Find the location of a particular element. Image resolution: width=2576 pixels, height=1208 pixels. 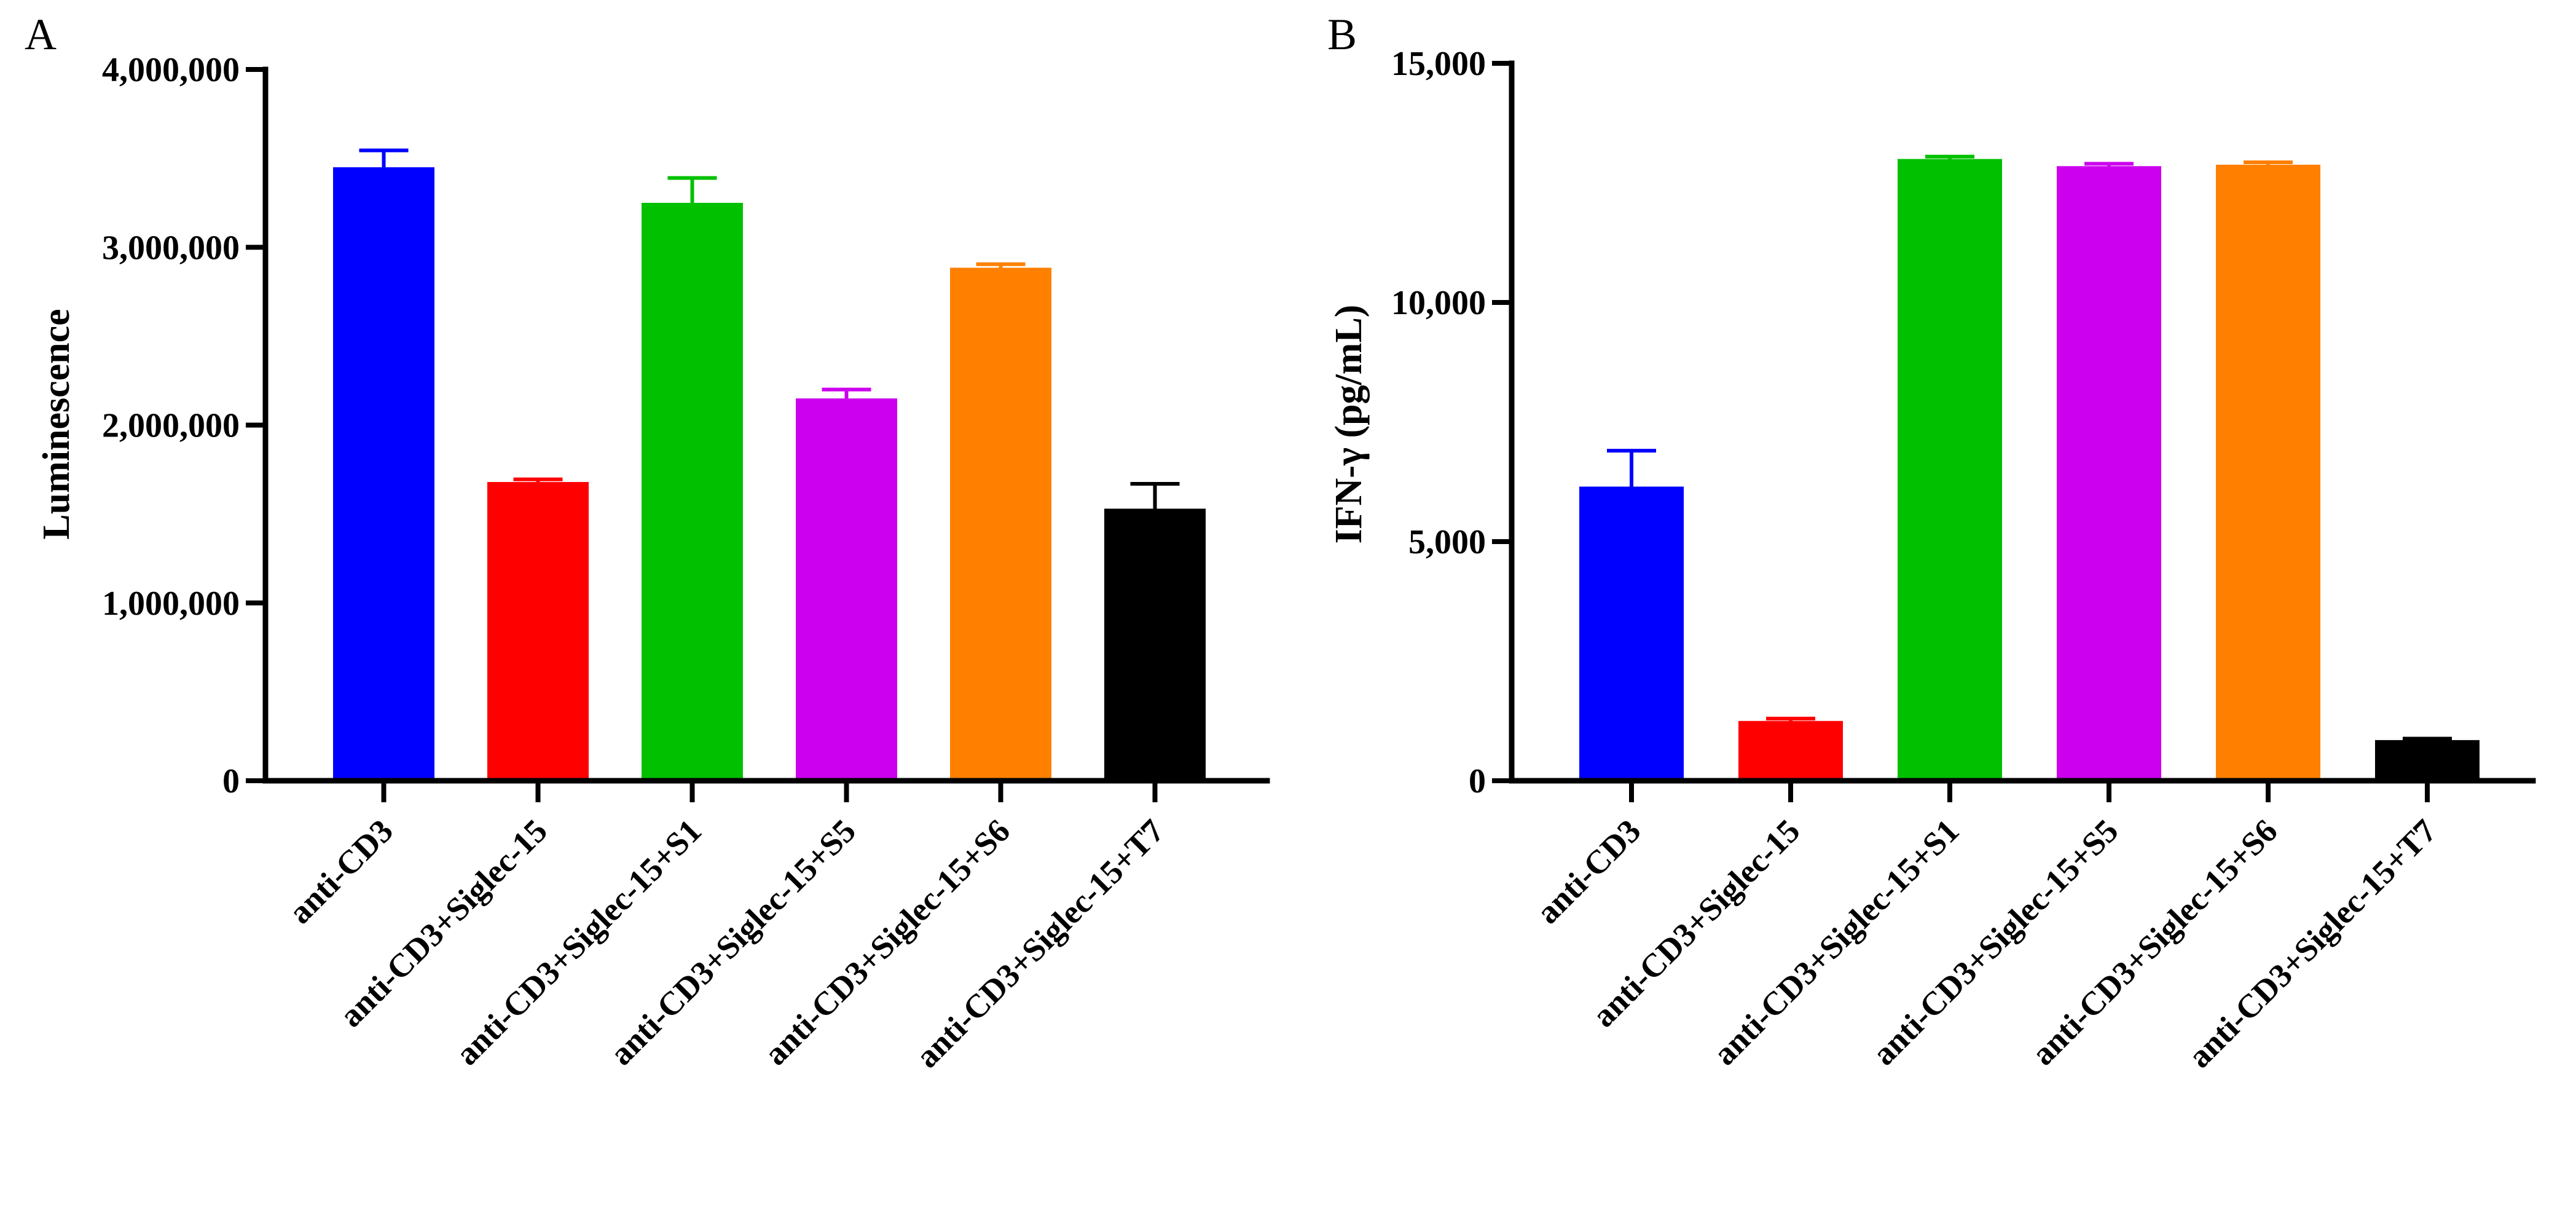

panel-label-b: B is located at coordinates (1342, 34).